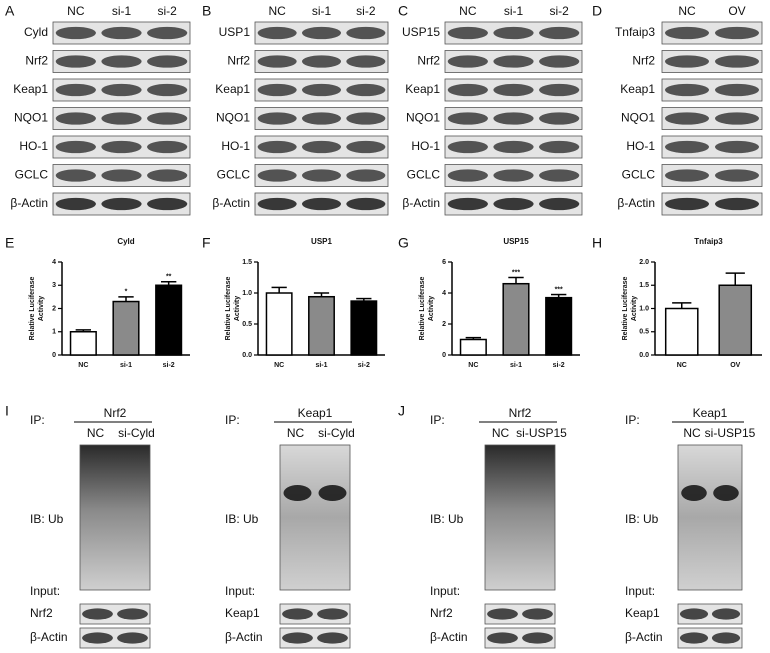 The height and width of the screenshot is (653, 770). Describe the element at coordinates (315, 413) in the screenshot. I see `ip-target: Keap1` at that location.